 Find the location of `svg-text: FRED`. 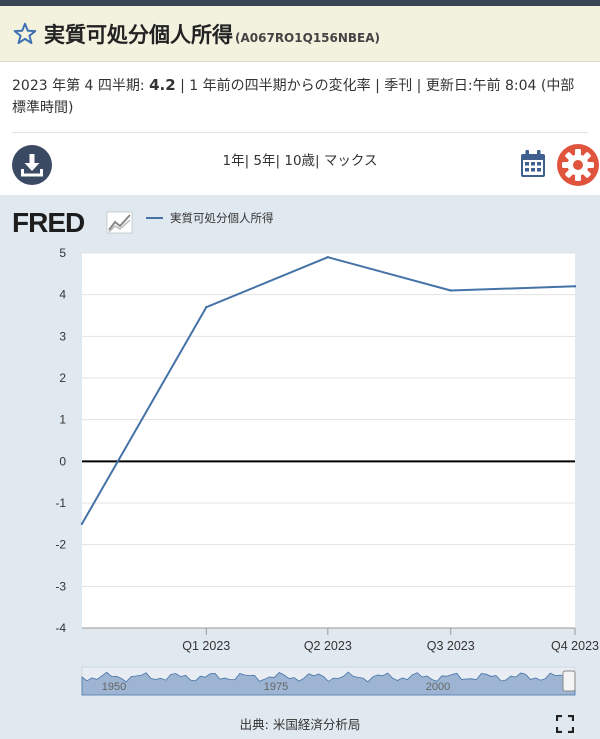

svg-text: FRED is located at coordinates (48, 222).